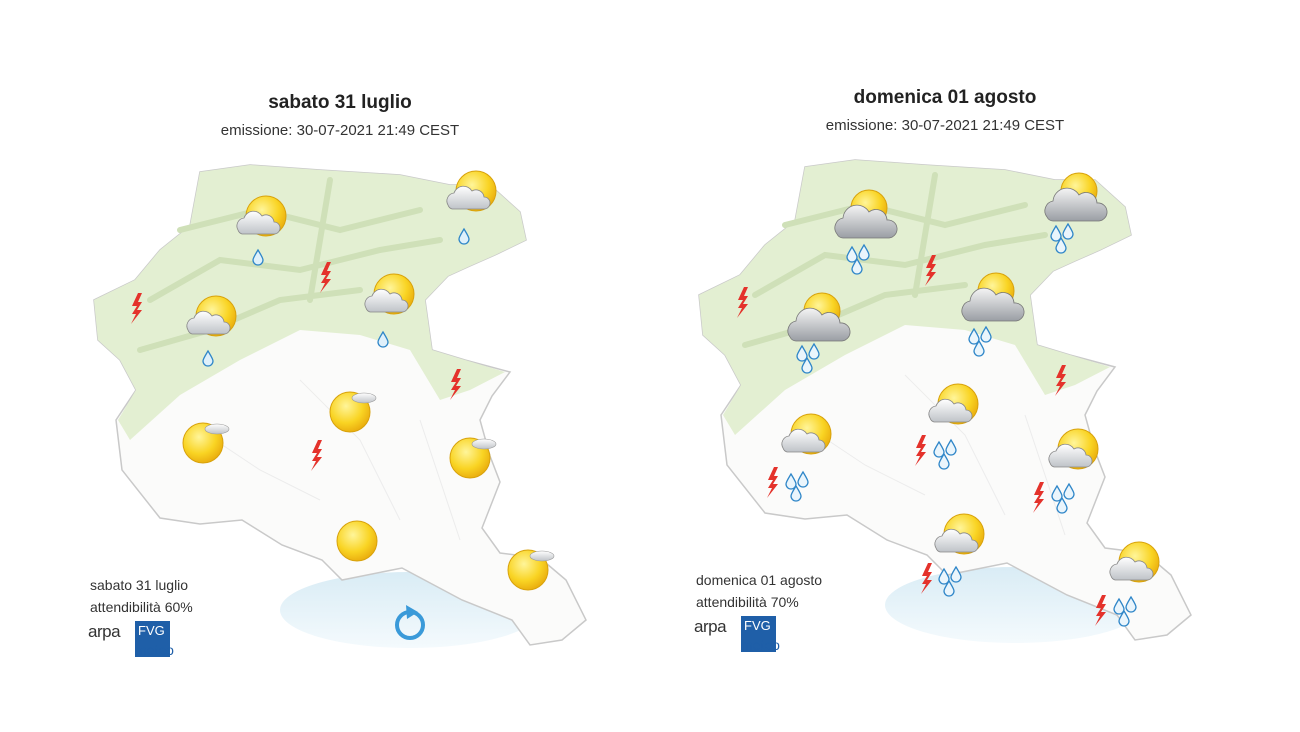 The height and width of the screenshot is (732, 1300). Describe the element at coordinates (357, 541) in the screenshot. I see `sun-icon` at that location.